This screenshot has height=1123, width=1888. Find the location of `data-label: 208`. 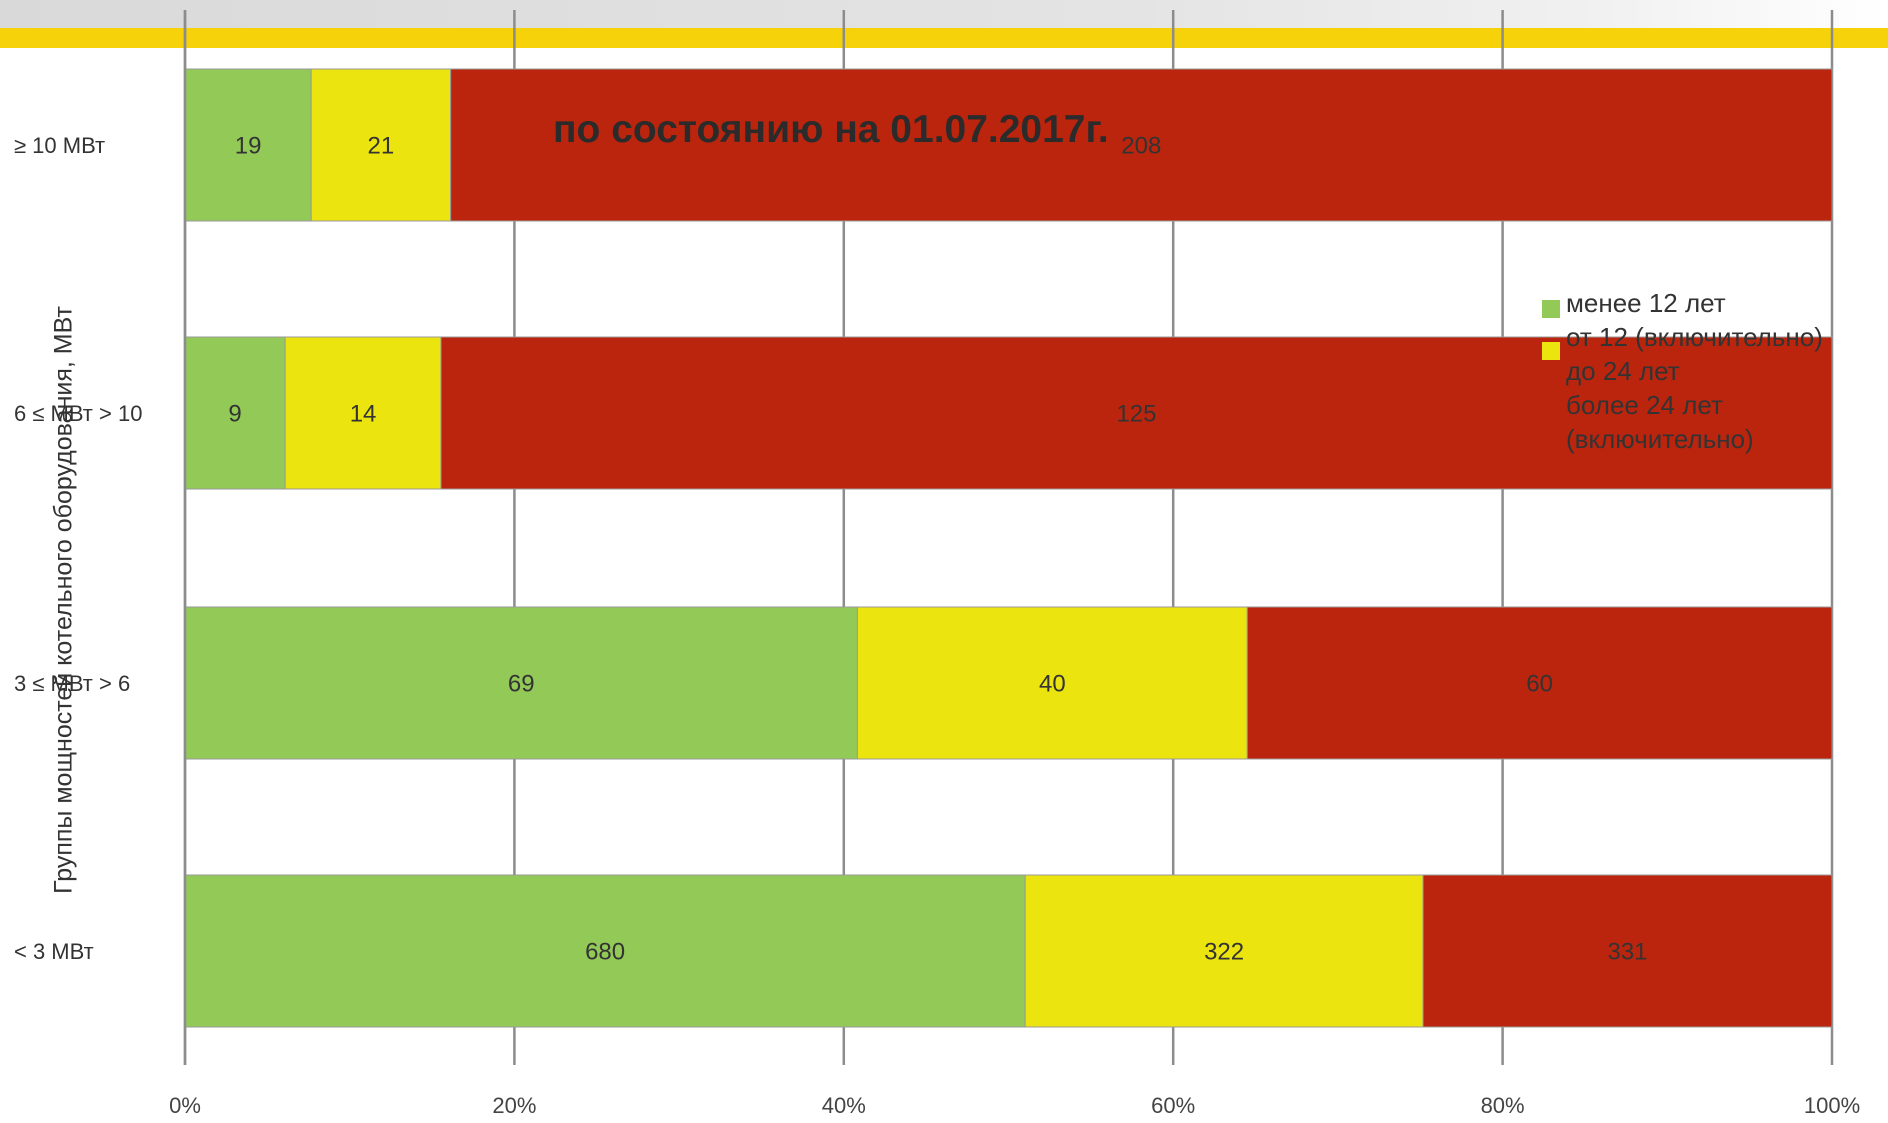

data-label: 208 is located at coordinates (1141, 145).